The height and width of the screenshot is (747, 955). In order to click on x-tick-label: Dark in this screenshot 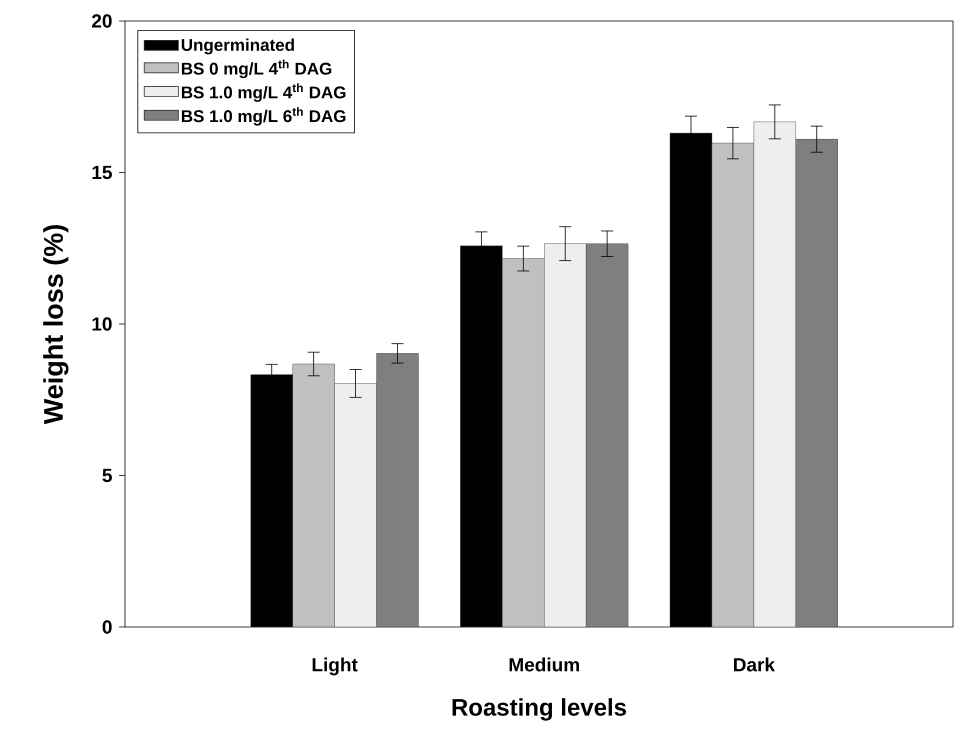, I will do `click(755, 665)`.